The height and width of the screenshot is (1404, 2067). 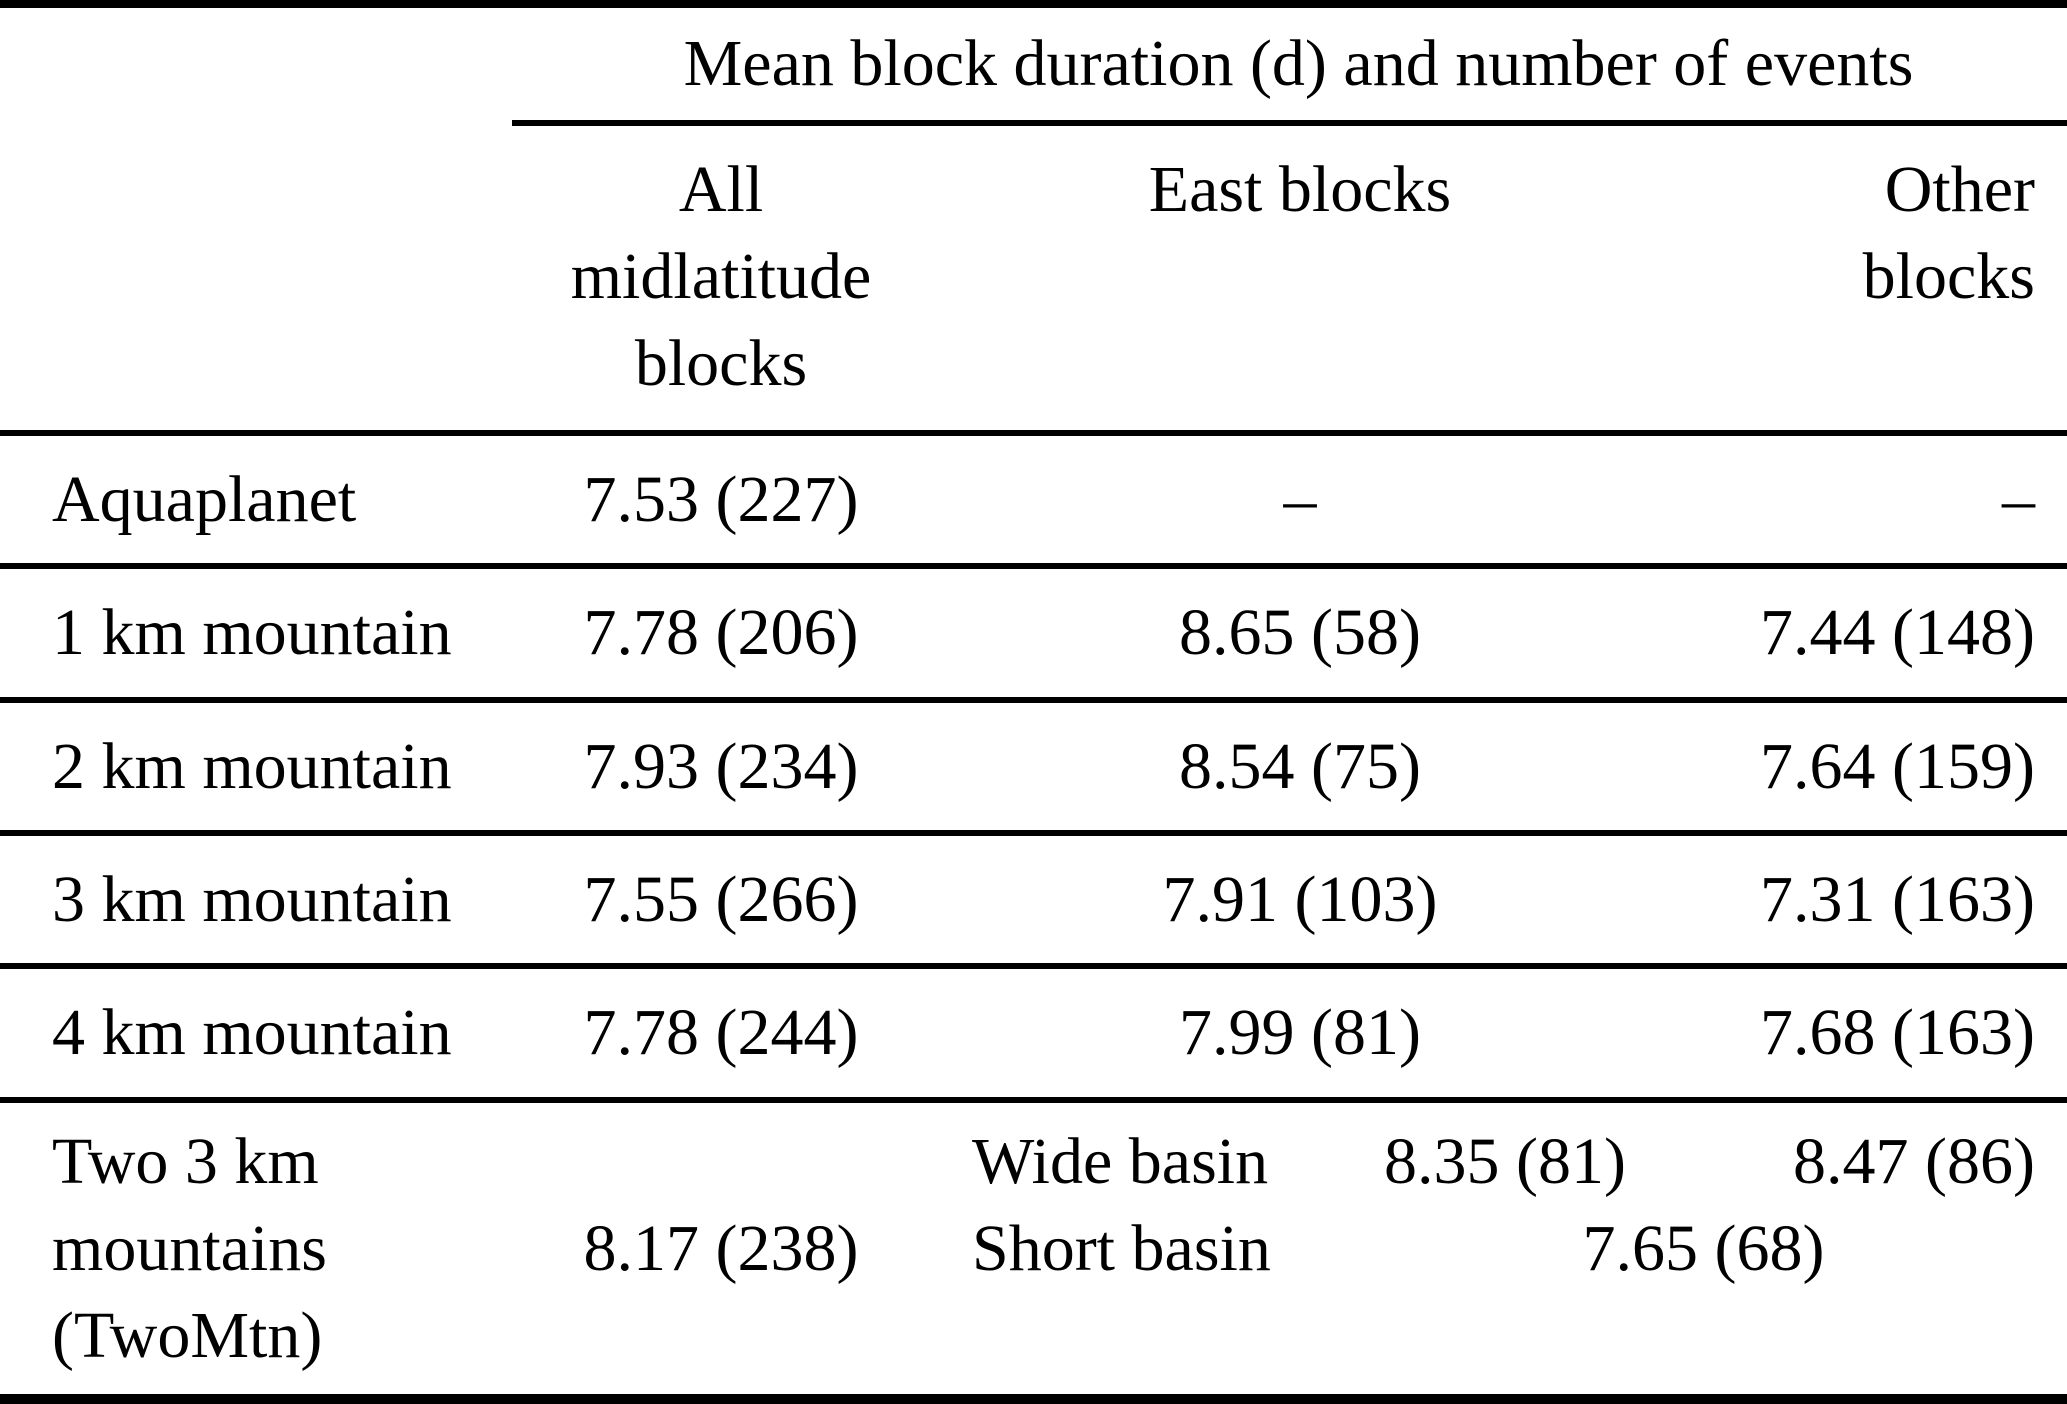 What do you see at coordinates (1300, 499) in the screenshot?
I see `cell-east-blocks: –` at bounding box center [1300, 499].